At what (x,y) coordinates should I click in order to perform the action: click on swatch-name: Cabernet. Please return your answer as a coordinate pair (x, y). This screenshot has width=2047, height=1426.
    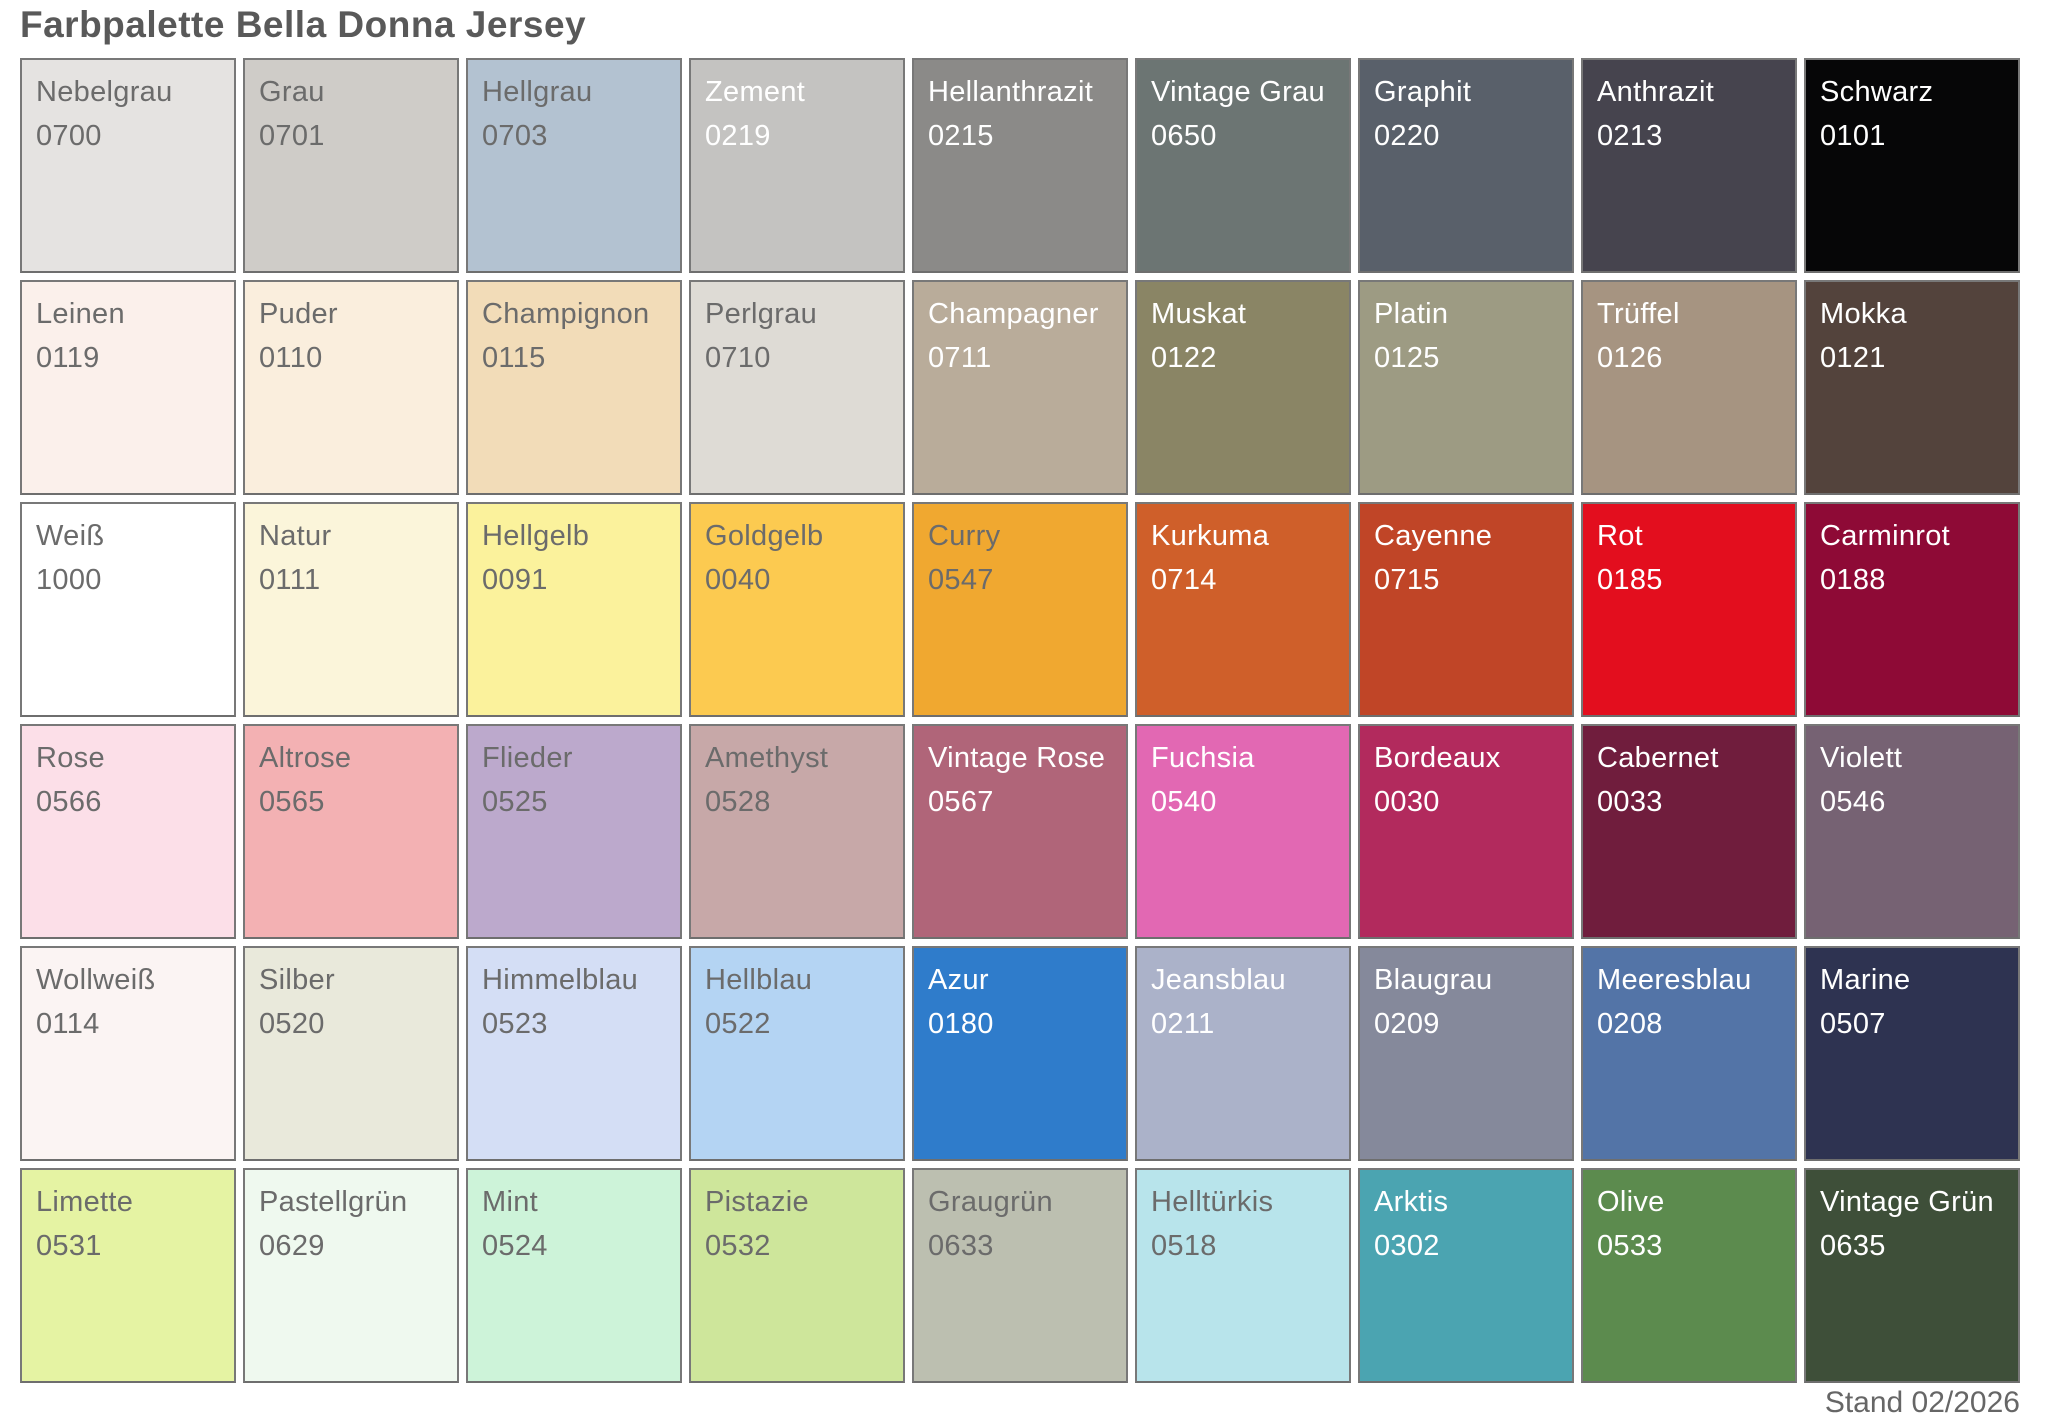
    Looking at the image, I should click on (1658, 758).